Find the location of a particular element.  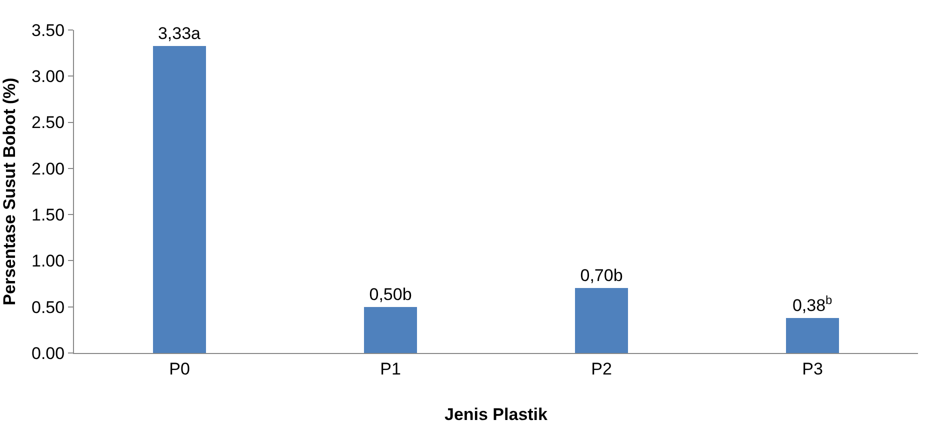

data-label: 0,38$^{b}$ is located at coordinates (812, 303).